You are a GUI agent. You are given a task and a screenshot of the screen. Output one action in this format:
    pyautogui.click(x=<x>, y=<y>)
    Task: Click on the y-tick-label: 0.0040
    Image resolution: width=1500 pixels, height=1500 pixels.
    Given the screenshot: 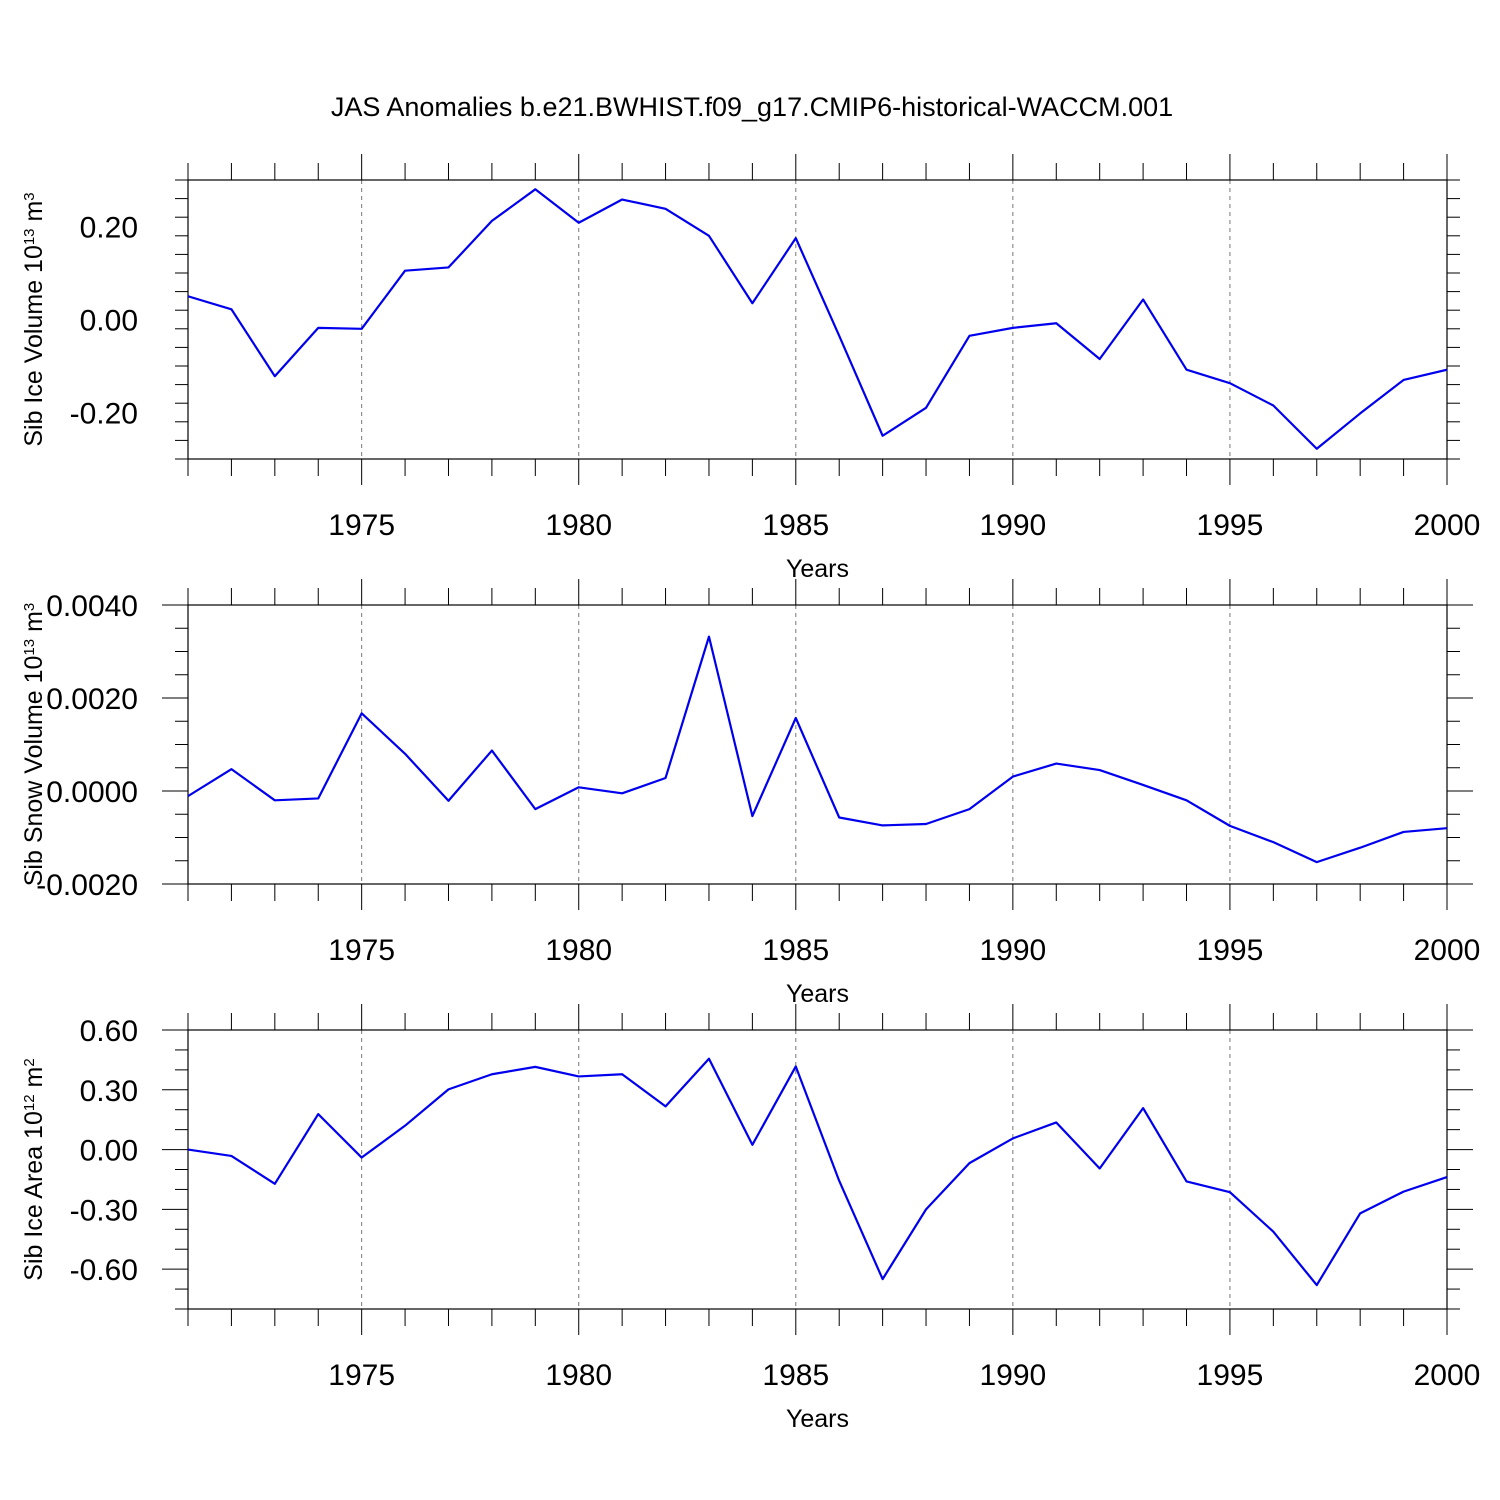 What is the action you would take?
    pyautogui.click(x=92, y=606)
    